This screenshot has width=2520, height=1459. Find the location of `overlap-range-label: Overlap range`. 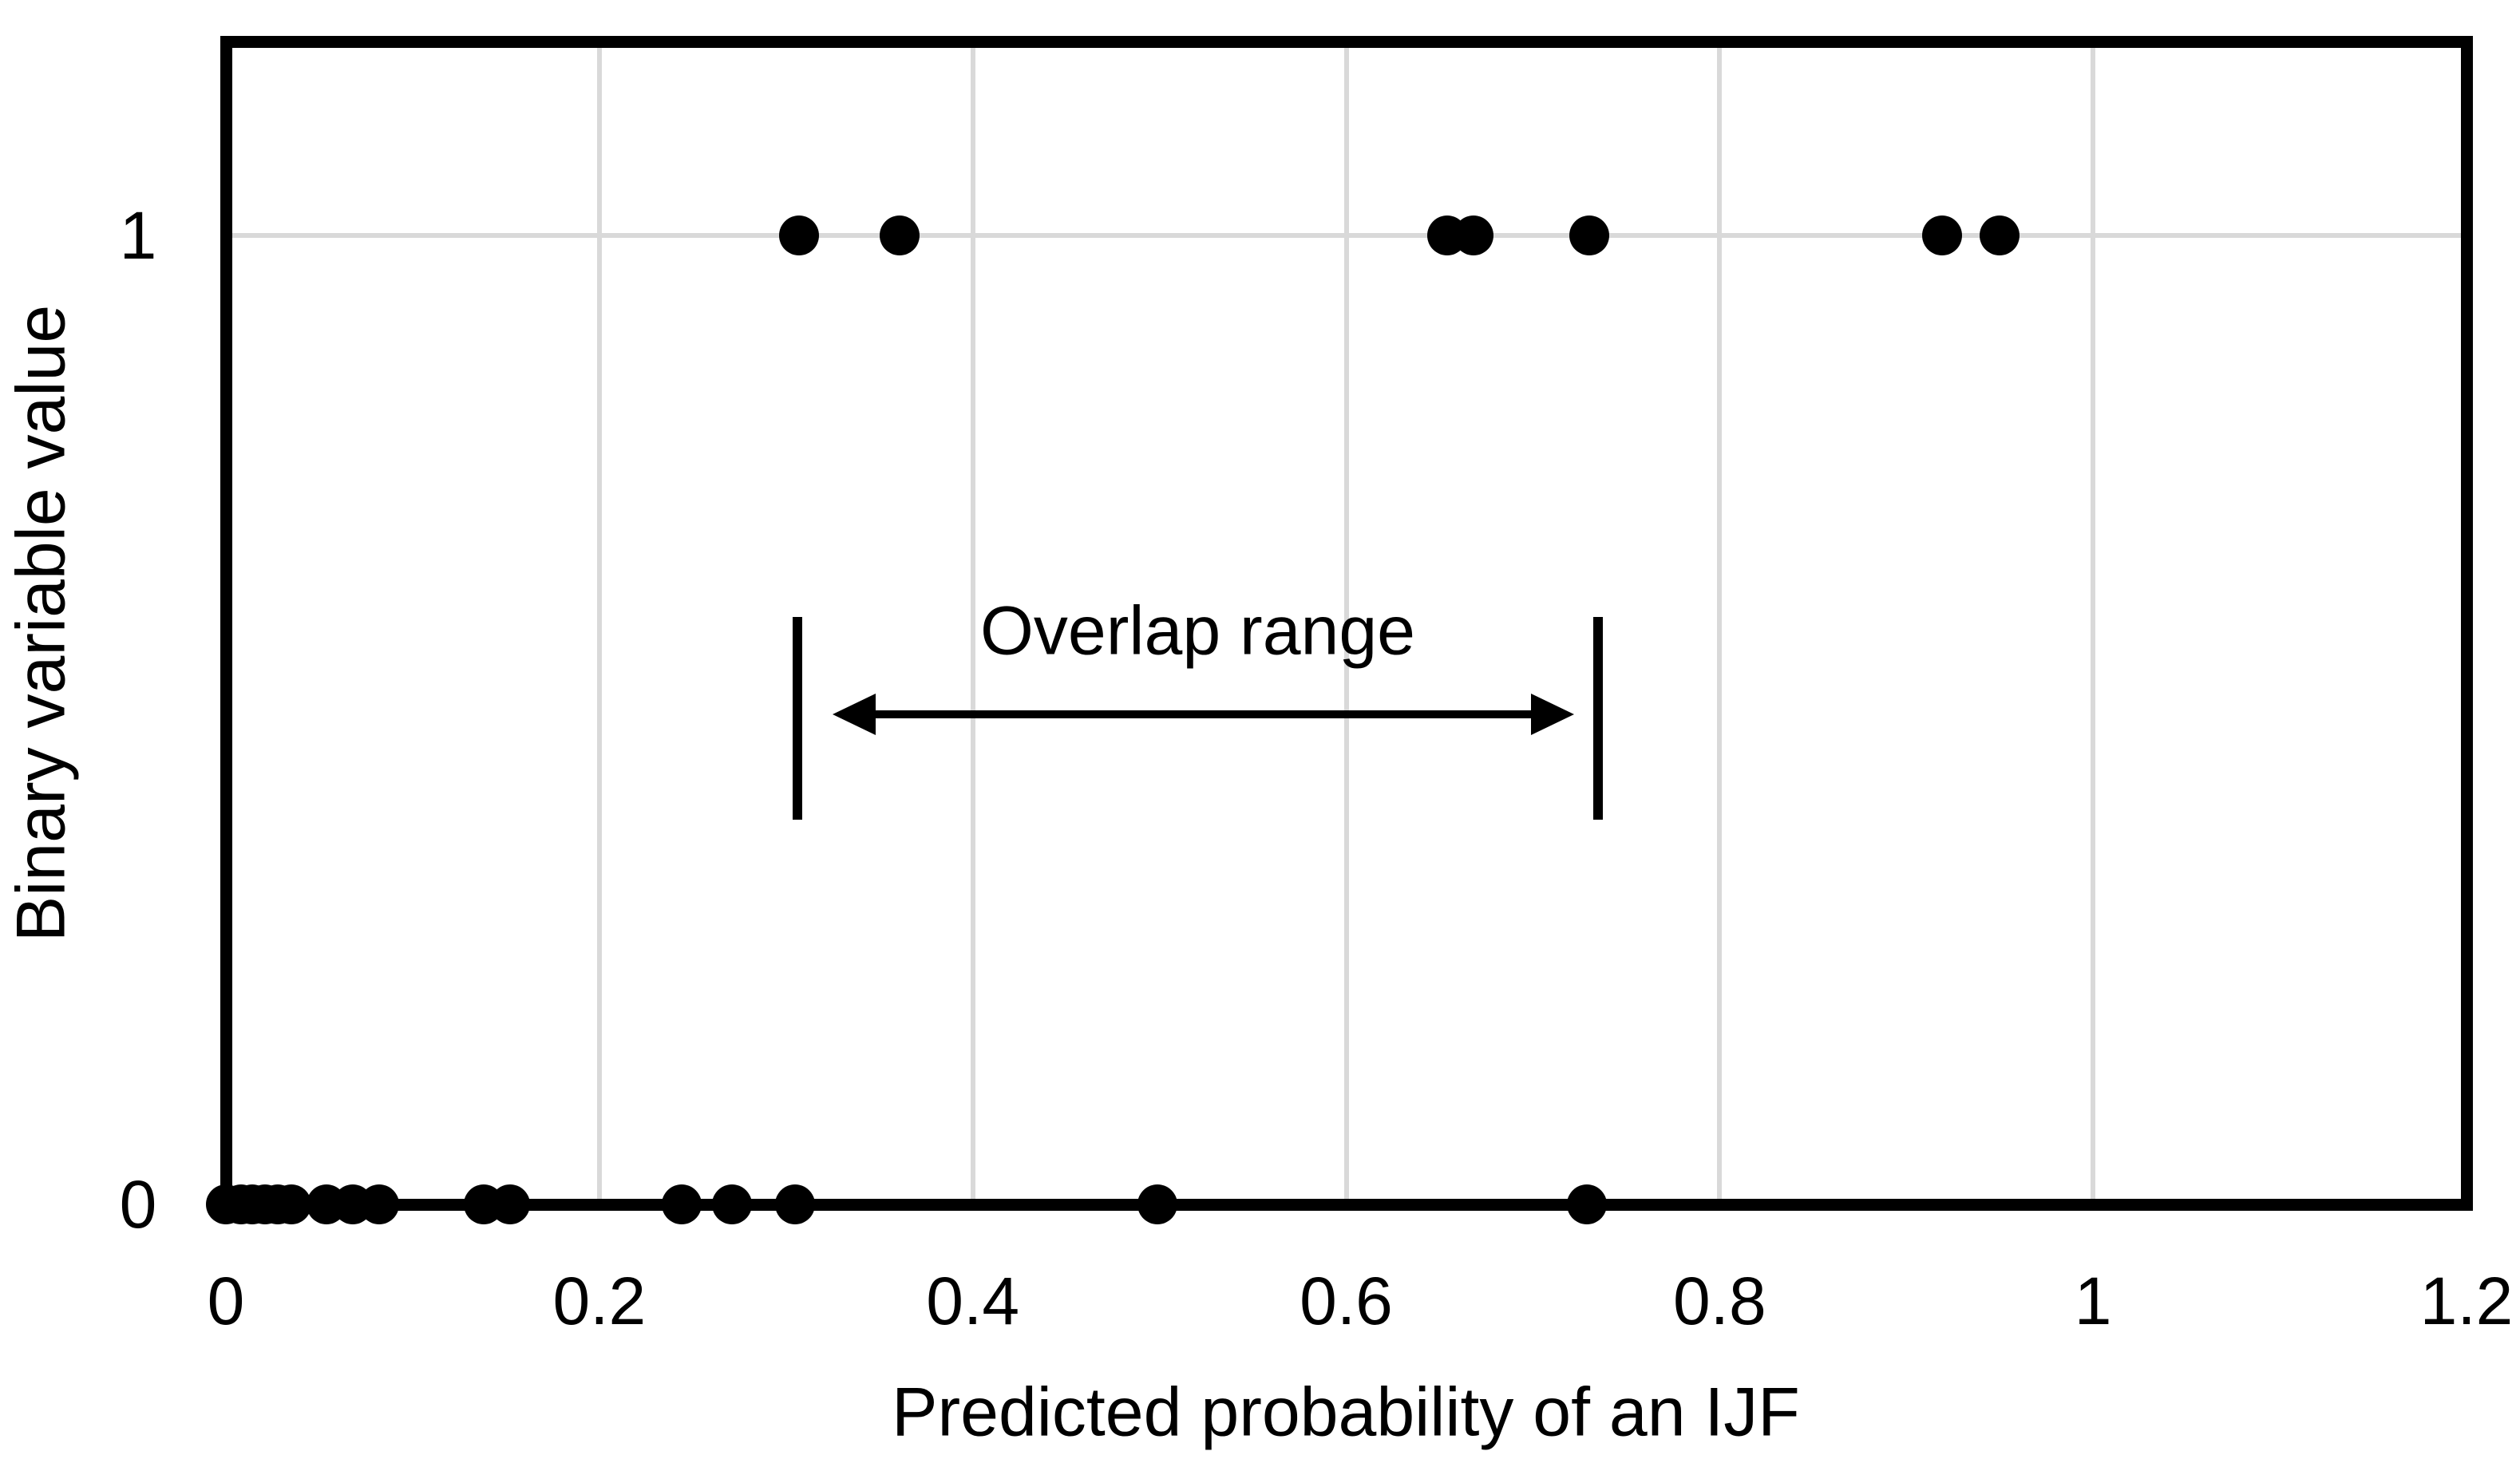

overlap-range-label: Overlap range is located at coordinates (1198, 631).